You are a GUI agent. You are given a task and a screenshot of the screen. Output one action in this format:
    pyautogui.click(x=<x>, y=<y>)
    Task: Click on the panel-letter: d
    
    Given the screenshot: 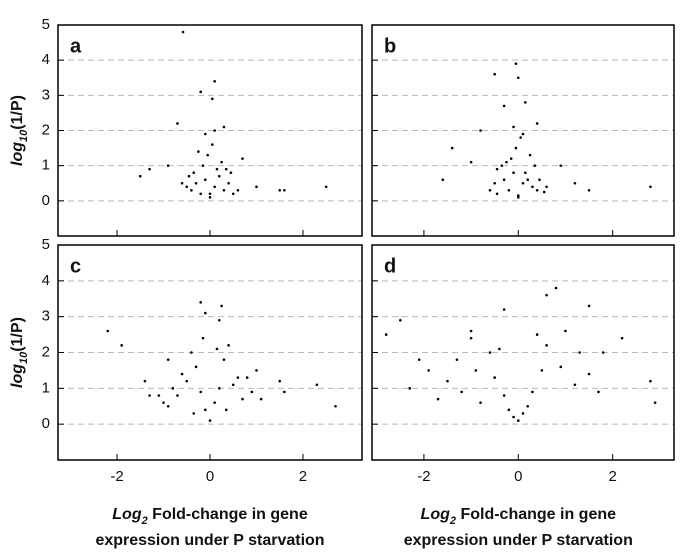 What is the action you would take?
    pyautogui.click(x=390, y=266)
    